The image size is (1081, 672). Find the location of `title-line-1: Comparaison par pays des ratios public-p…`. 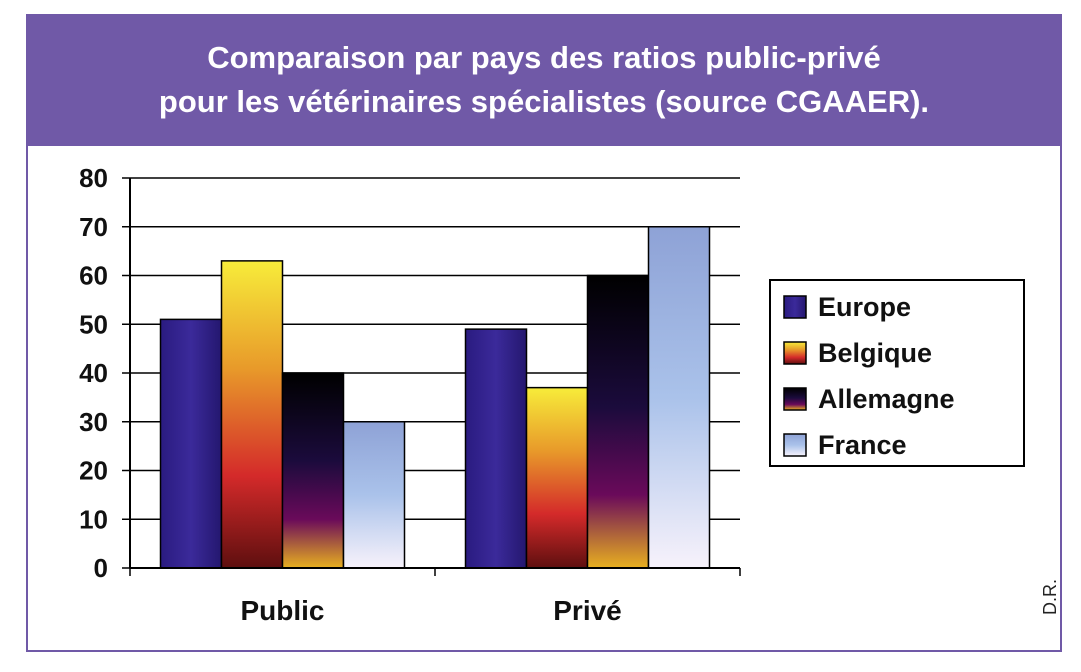

title-line-1: Comparaison par pays des ratios public-p… is located at coordinates (544, 57).